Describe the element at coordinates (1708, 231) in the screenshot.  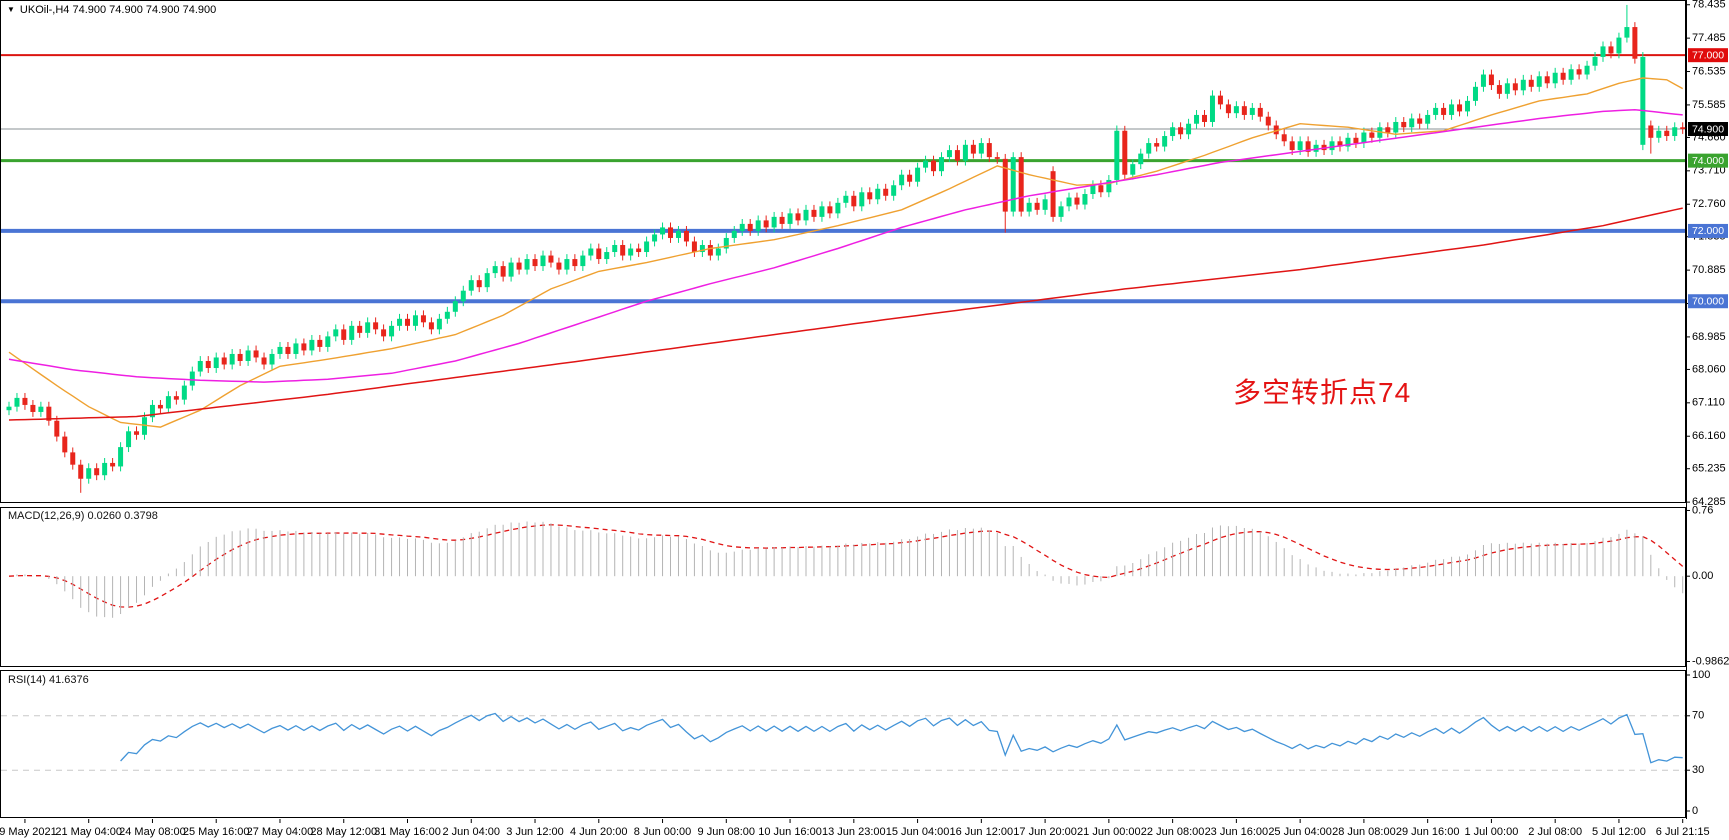
I see `svg-text: 72.000` at that location.